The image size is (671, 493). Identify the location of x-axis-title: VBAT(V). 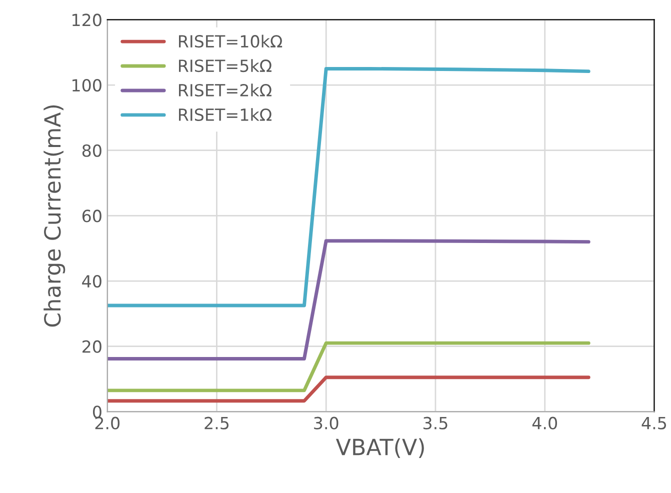
(380, 448).